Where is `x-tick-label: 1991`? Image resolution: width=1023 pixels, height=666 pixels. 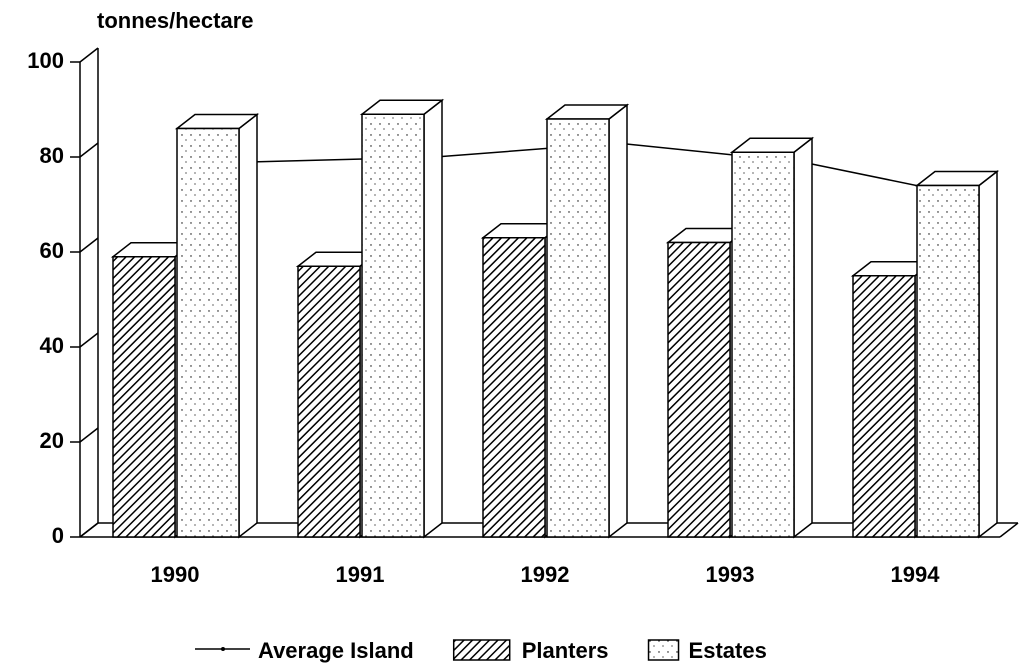 x-tick-label: 1991 is located at coordinates (360, 574).